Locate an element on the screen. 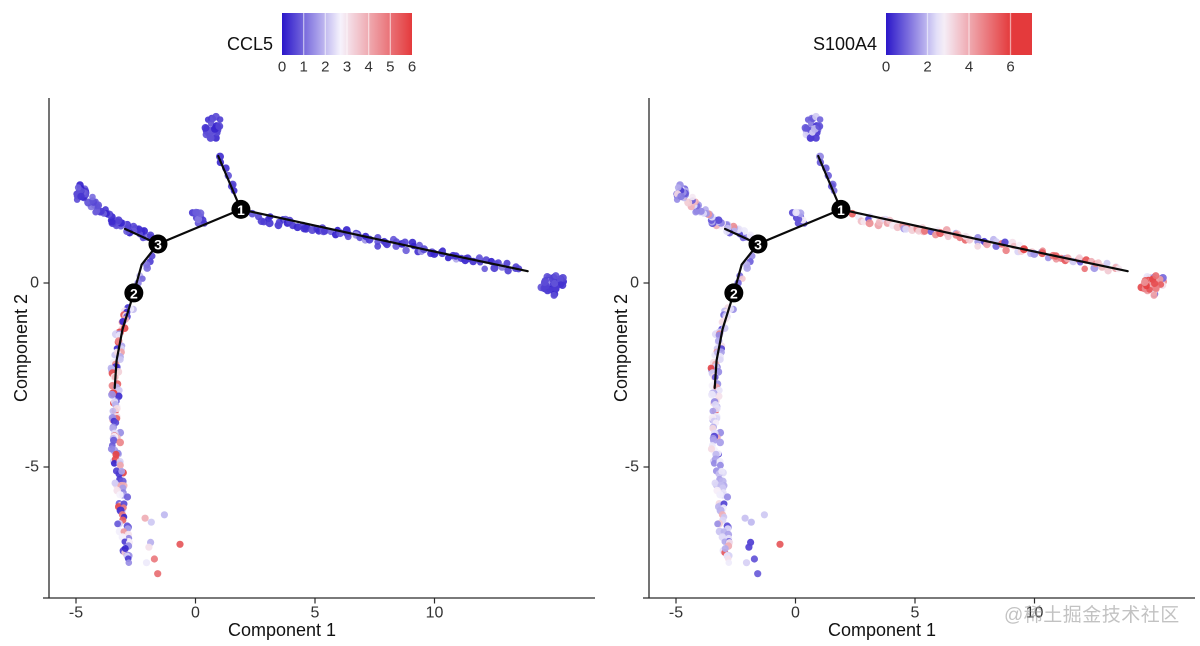  colorbar-tick-label: 6 is located at coordinates (1010, 67).